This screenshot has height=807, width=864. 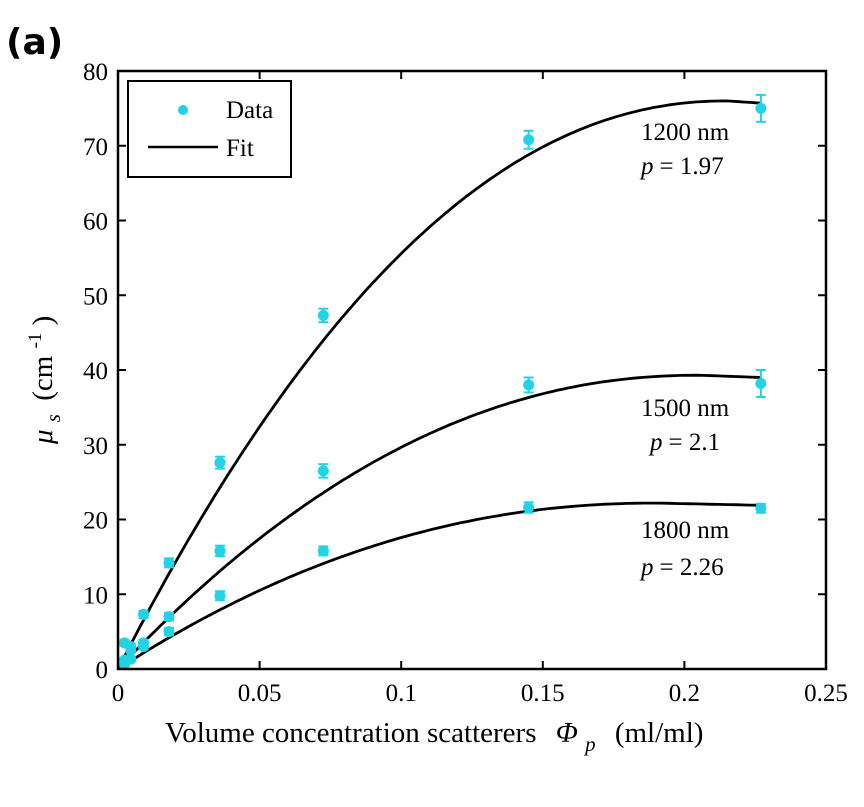 I want to click on y-tick-label: 40, so click(x=95, y=371).